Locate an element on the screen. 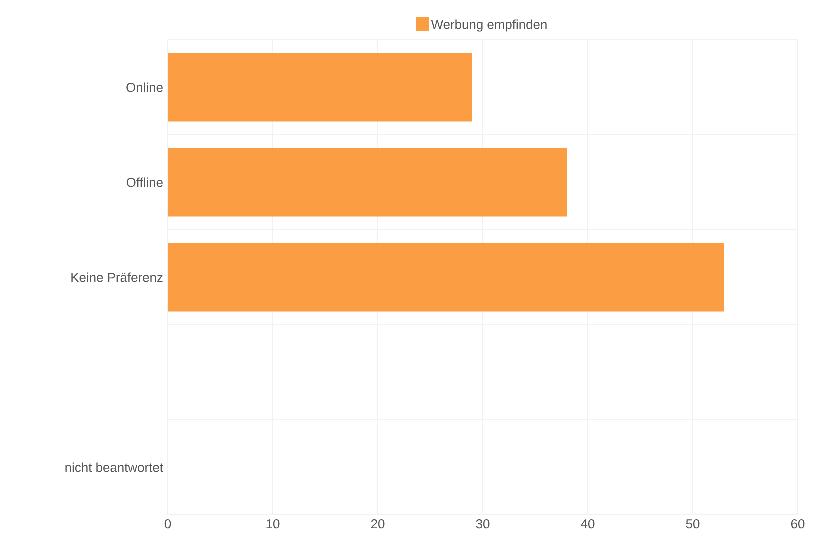  x-tick-label: 10 is located at coordinates (273, 524).